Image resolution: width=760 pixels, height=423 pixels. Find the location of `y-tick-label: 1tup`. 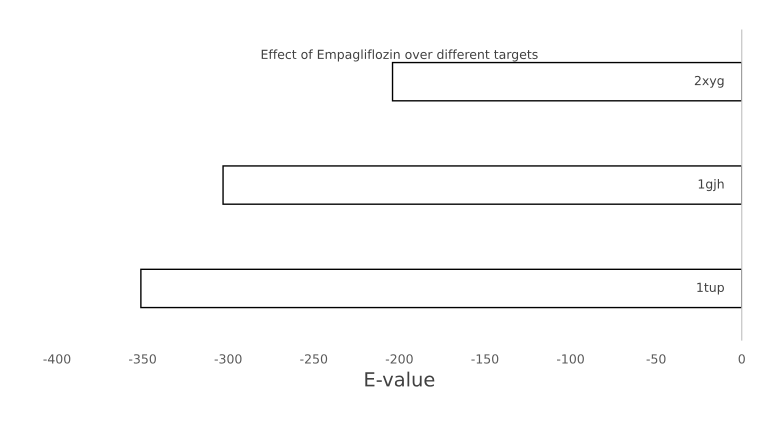

y-tick-label: 1tup is located at coordinates (710, 288).